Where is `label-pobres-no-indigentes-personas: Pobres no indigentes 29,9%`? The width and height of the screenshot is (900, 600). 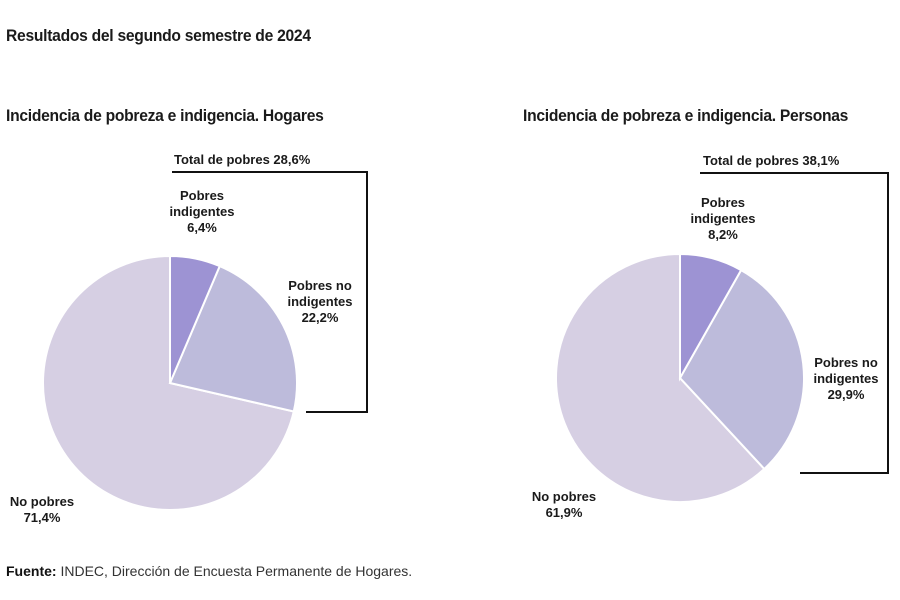 label-pobres-no-indigentes-personas: Pobres no indigentes 29,9% is located at coordinates (846, 378).